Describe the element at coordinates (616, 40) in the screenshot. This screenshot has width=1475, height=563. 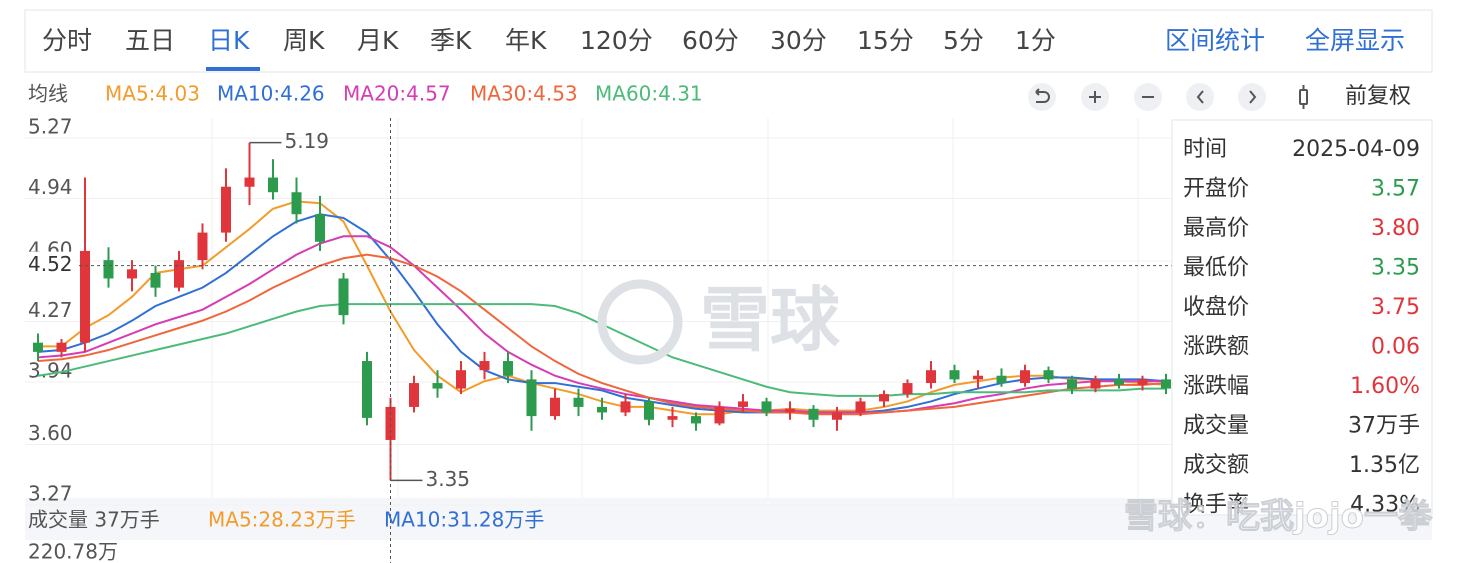
I see `tab: 120分` at that location.